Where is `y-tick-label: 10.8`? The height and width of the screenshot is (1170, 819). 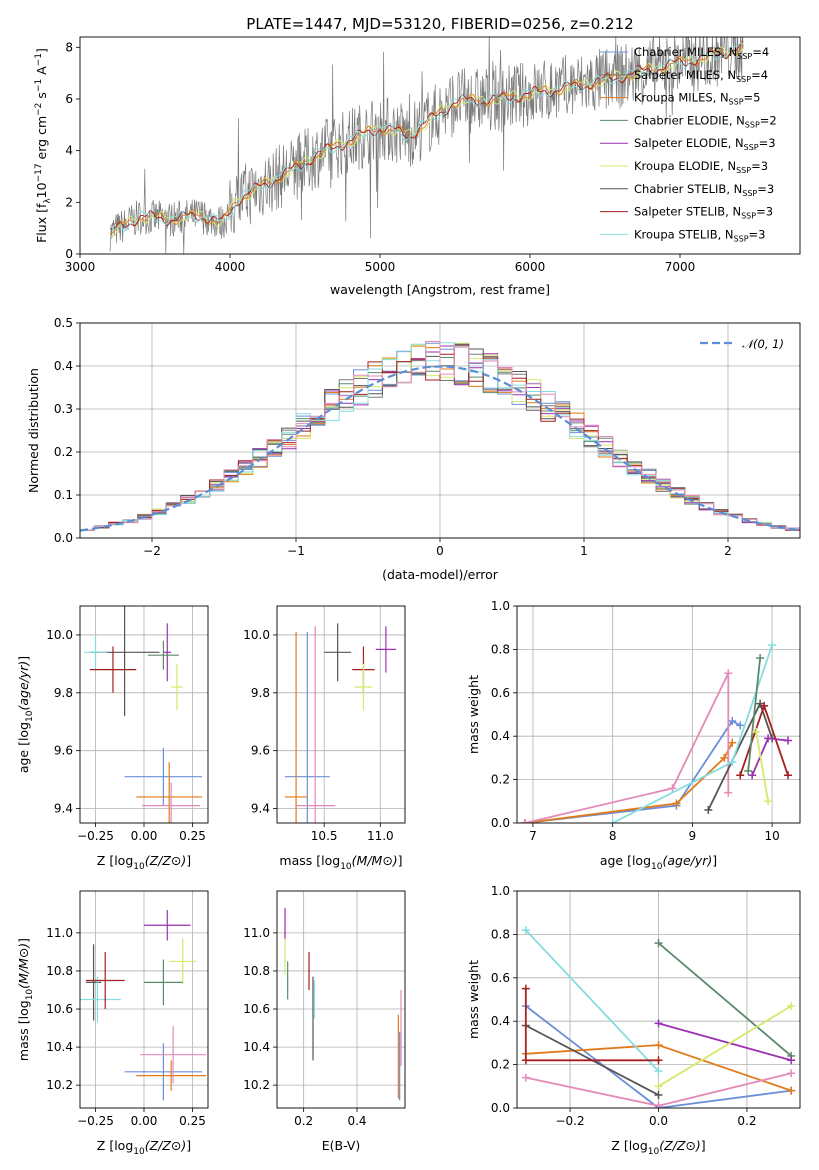
y-tick-label: 10.8 is located at coordinates (59, 971).